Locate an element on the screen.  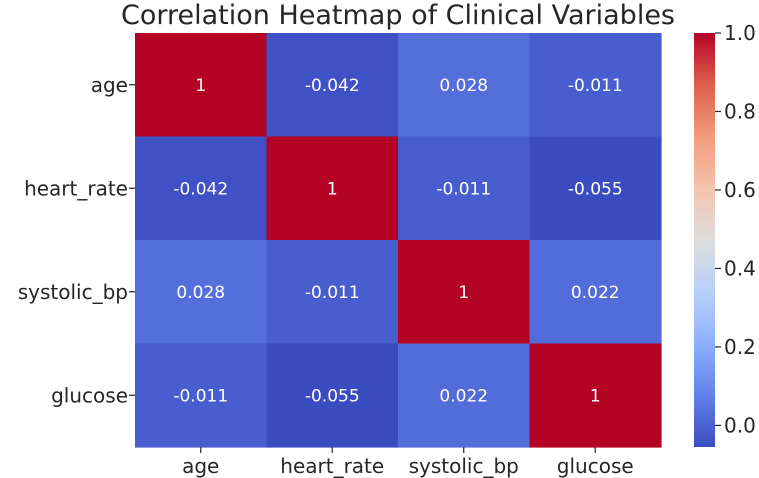
heatmap-cell-age-glucose is located at coordinates (595, 85).